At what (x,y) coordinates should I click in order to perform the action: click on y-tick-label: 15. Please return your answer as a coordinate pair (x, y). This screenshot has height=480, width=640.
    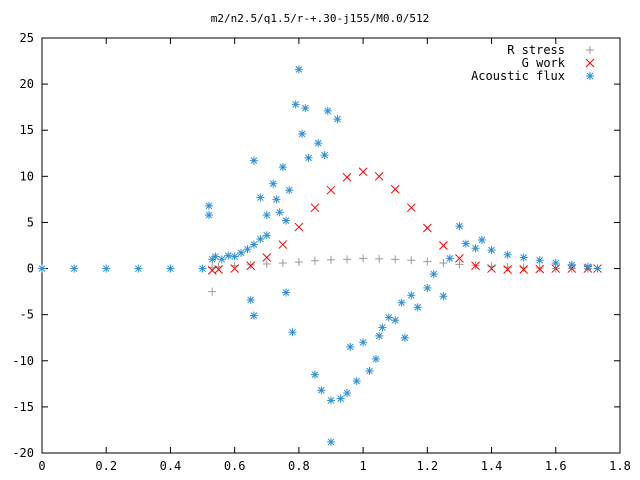
    Looking at the image, I should click on (27, 130).